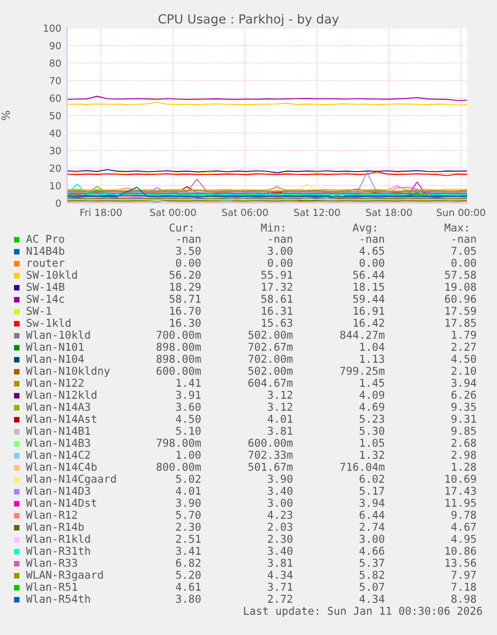 This screenshot has width=497, height=635. I want to click on text: 18.29, so click(185, 286).